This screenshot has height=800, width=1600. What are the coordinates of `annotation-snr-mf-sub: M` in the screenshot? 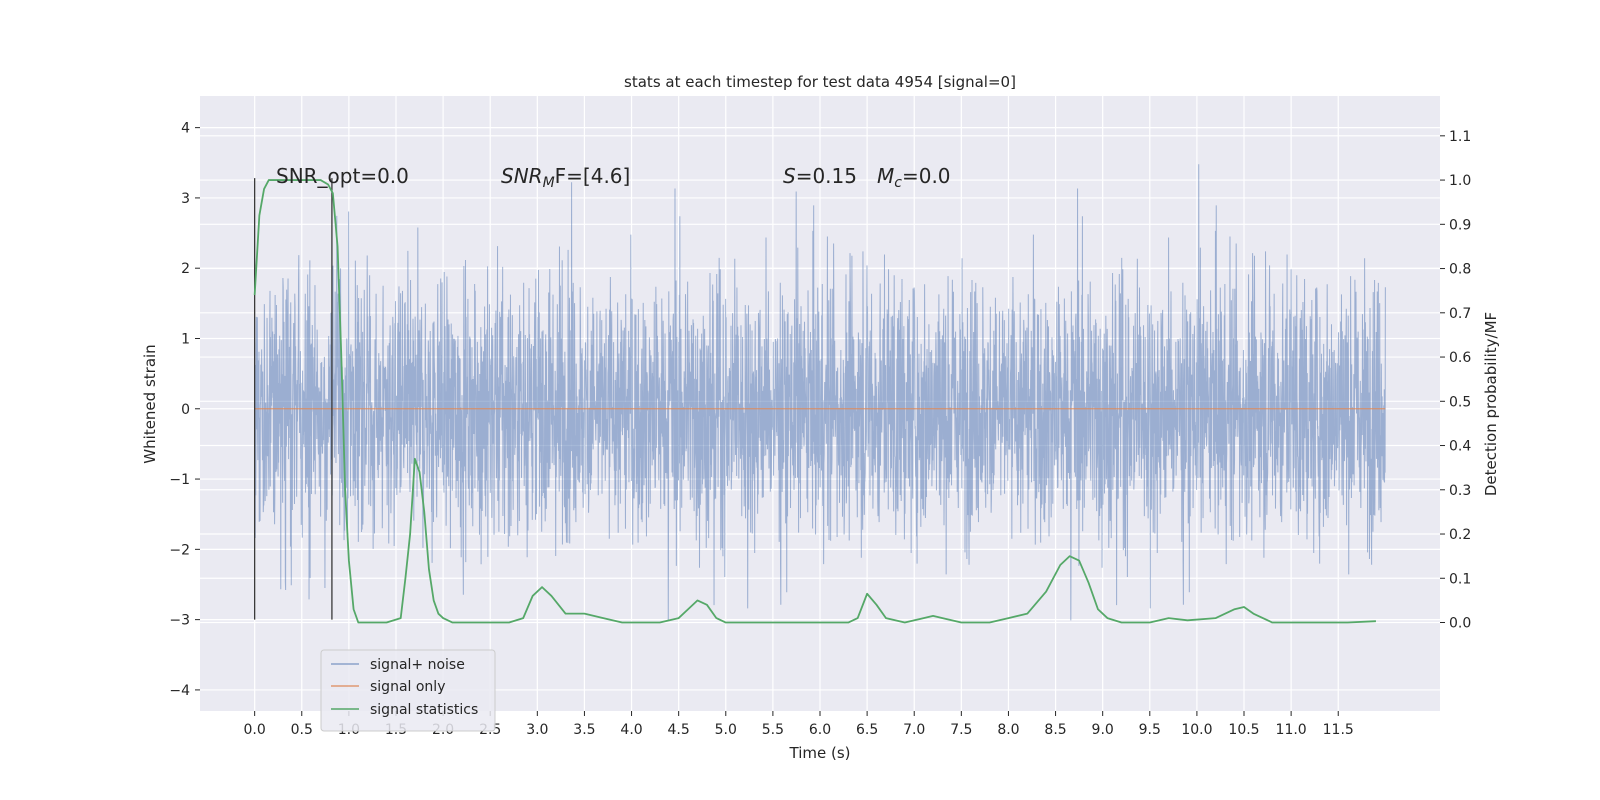 It's located at (549, 183).